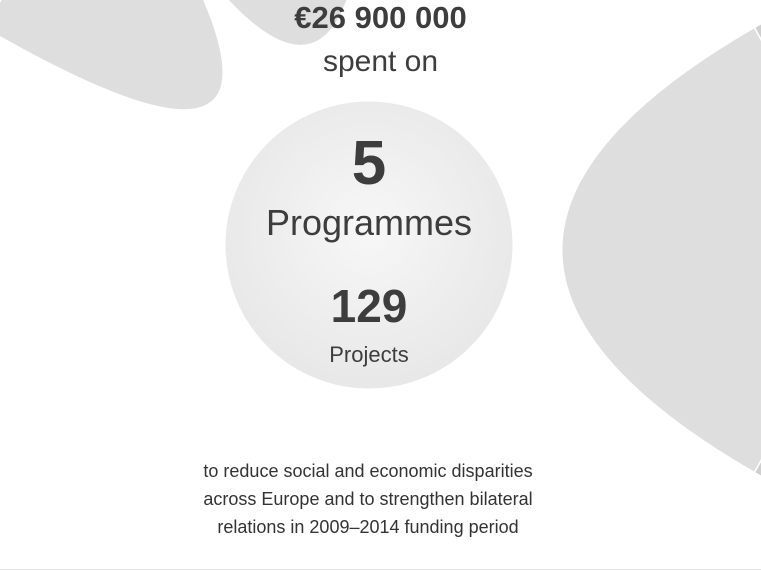 This screenshot has width=761, height=571. I want to click on programmes-count: 5, so click(369, 163).